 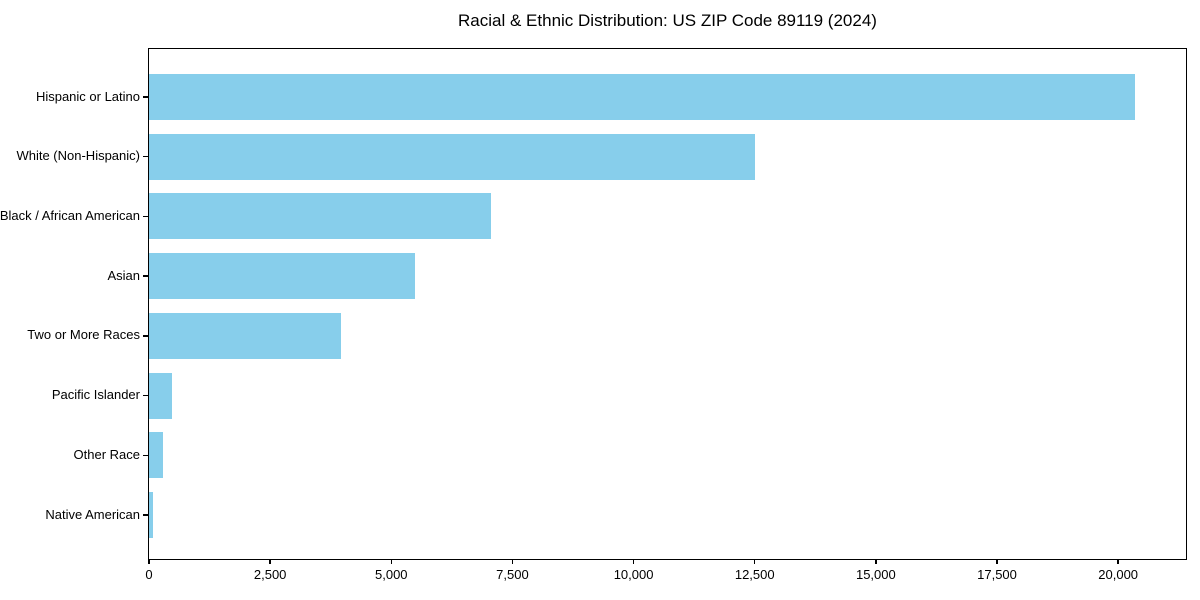 What do you see at coordinates (92, 514) in the screenshot?
I see `y-tick-label: Native American` at bounding box center [92, 514].